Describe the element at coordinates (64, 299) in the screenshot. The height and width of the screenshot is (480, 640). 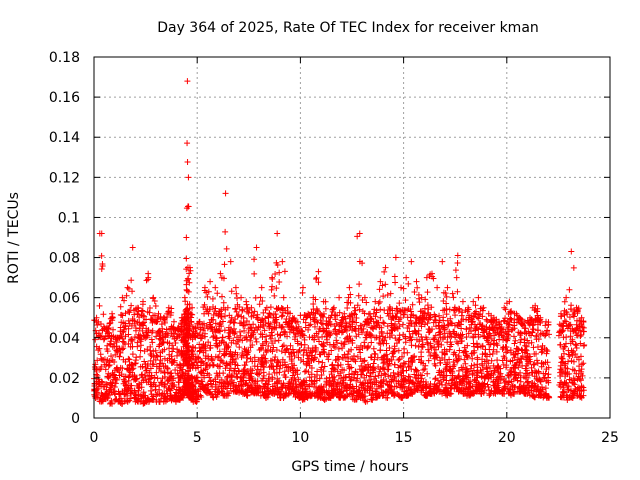
I see `y-tick-label: 0.06` at that location.